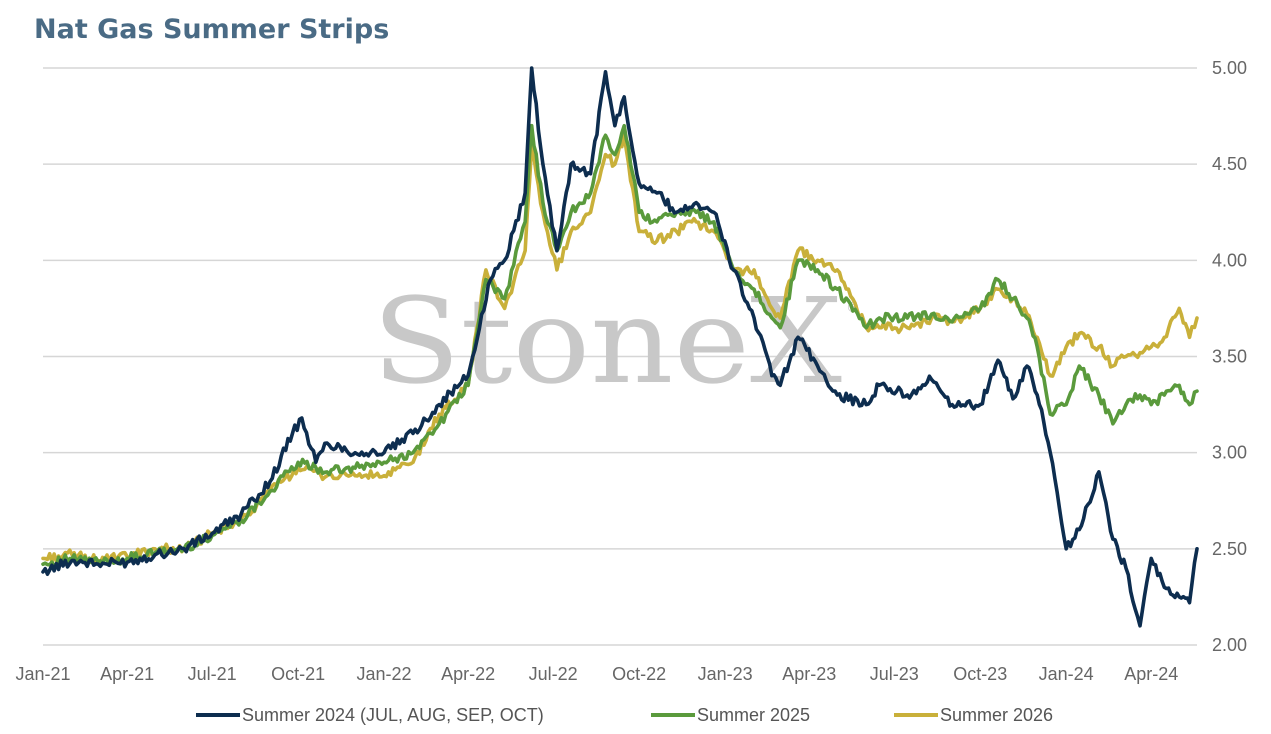 This screenshot has width=1271, height=734. What do you see at coordinates (607, 341) in the screenshot?
I see `watermark-text: StoneX` at bounding box center [607, 341].